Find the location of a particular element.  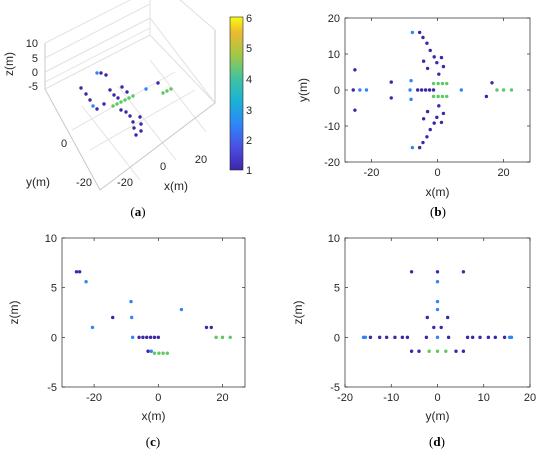

colorbar-tick-1: 1 is located at coordinates (249, 171).